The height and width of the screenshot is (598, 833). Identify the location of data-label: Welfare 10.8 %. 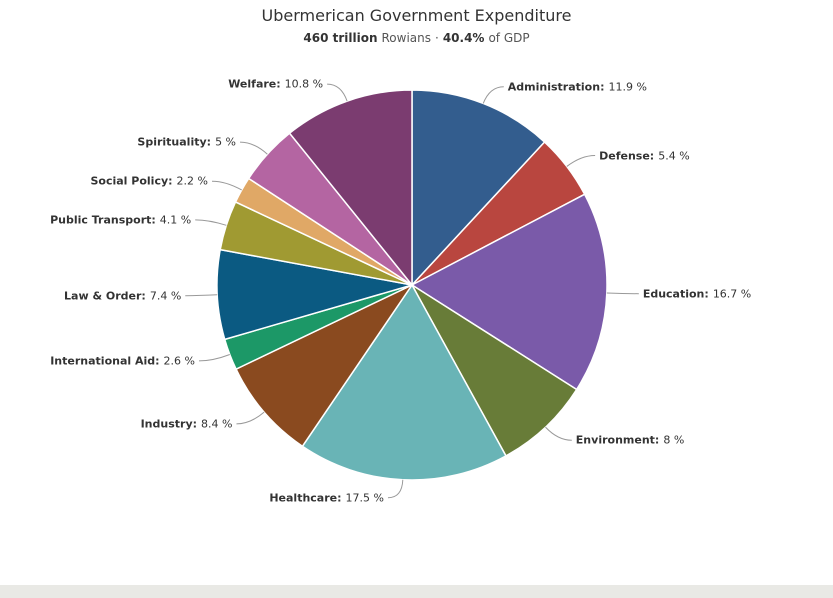
(275, 84).